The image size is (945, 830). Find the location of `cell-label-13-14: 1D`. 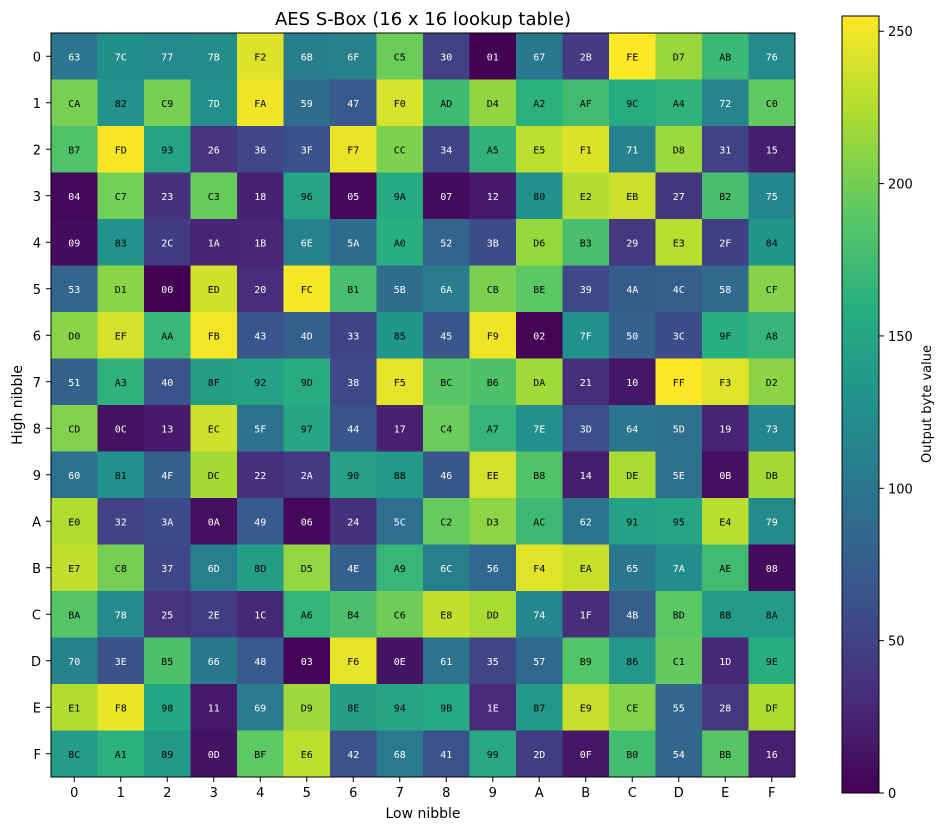

cell-label-13-14: 1D is located at coordinates (725, 662).